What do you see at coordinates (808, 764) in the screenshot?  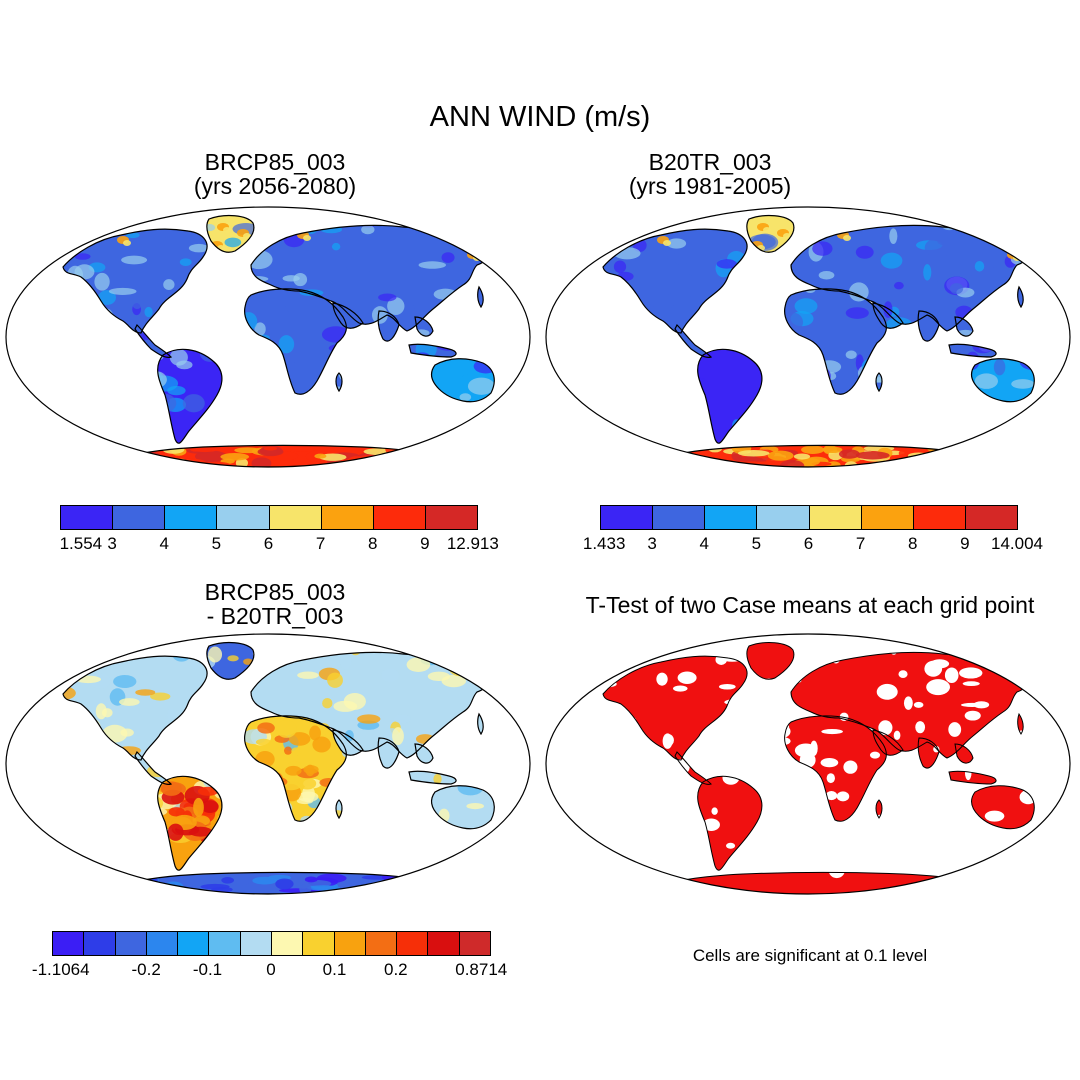 I see `map-panel-d` at bounding box center [808, 764].